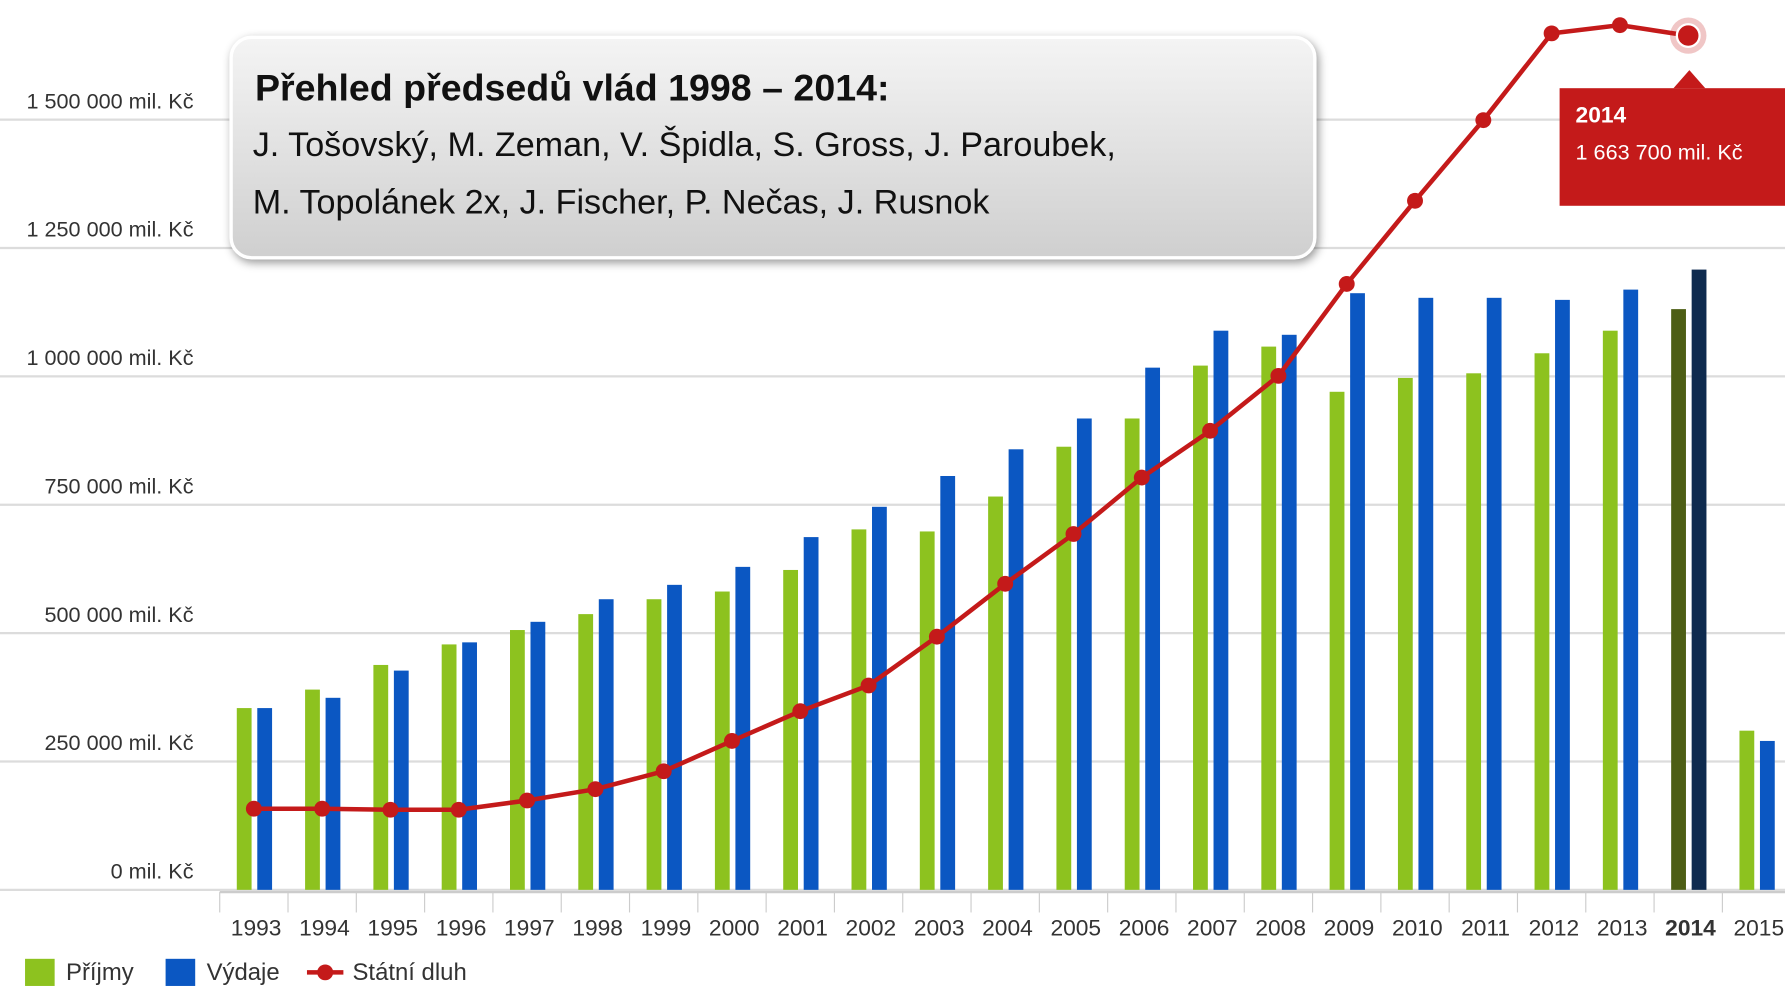 The image size is (1785, 995). What do you see at coordinates (871, 927) in the screenshot?
I see `x-tick-label: 2002` at bounding box center [871, 927].